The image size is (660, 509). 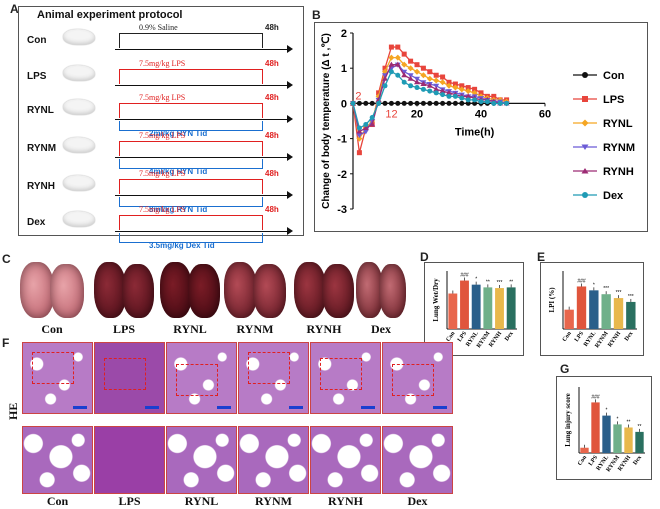 I want to click on category-label: LPS, so click(x=580, y=336).